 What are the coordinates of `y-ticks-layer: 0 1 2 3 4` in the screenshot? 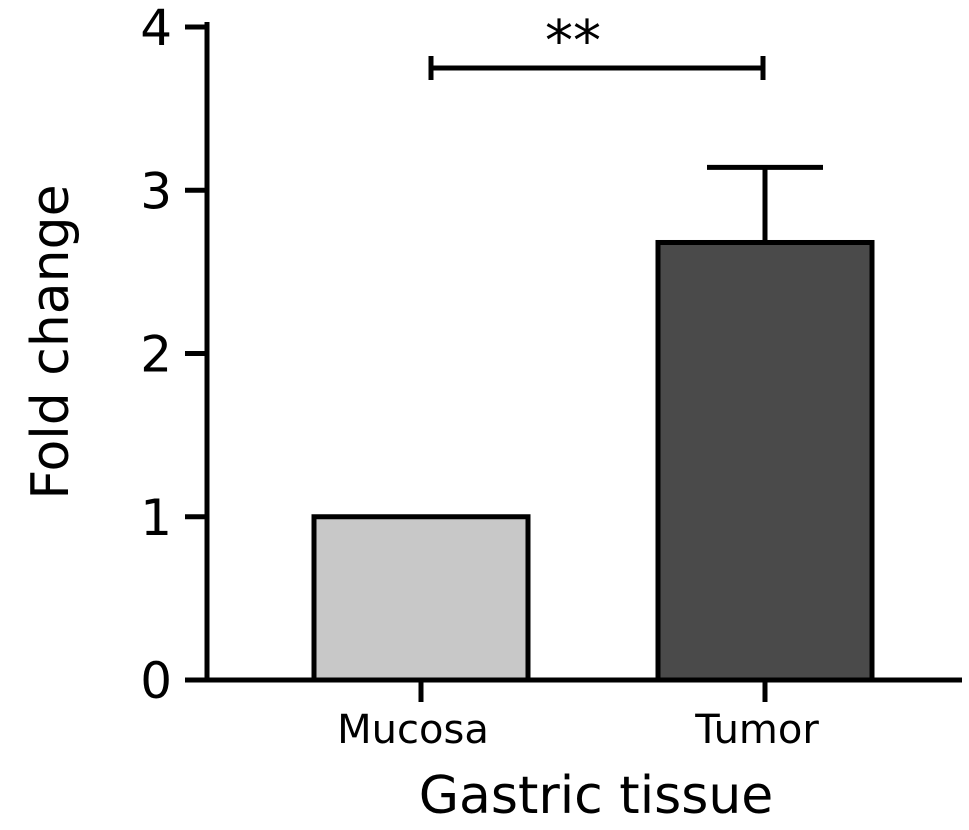 It's located at (173, 355).